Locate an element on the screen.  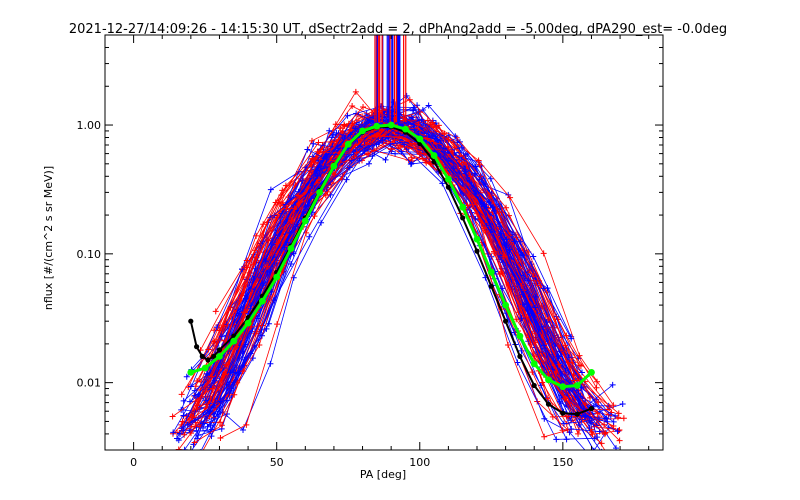
y-axis-label: nflux [#/(cm^2 s sr MeV)] is located at coordinates (48, 238).